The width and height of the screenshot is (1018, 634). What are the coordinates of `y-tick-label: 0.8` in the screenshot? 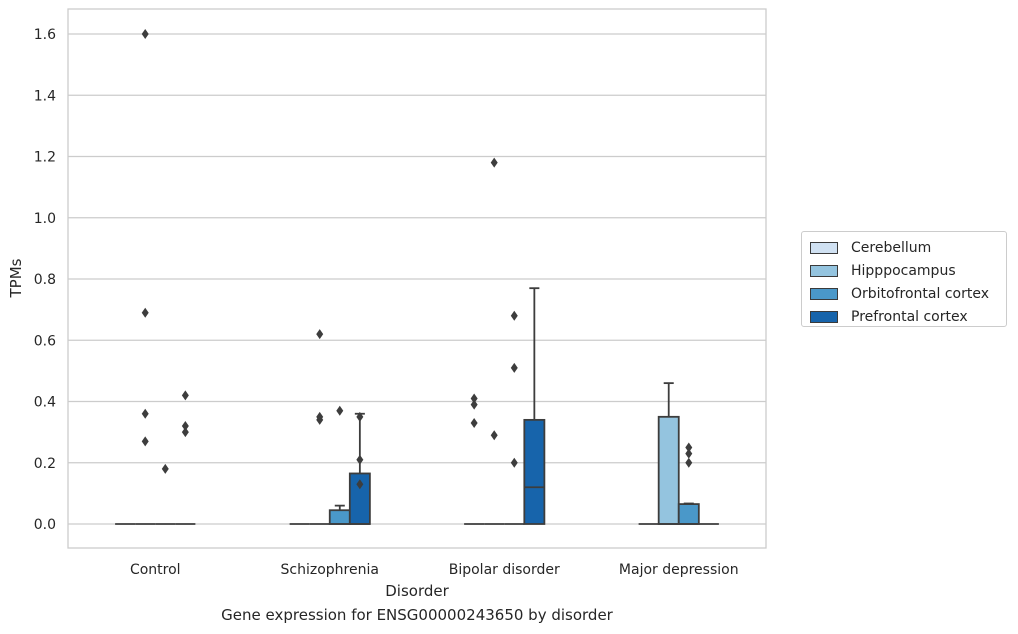 It's located at (45, 280).